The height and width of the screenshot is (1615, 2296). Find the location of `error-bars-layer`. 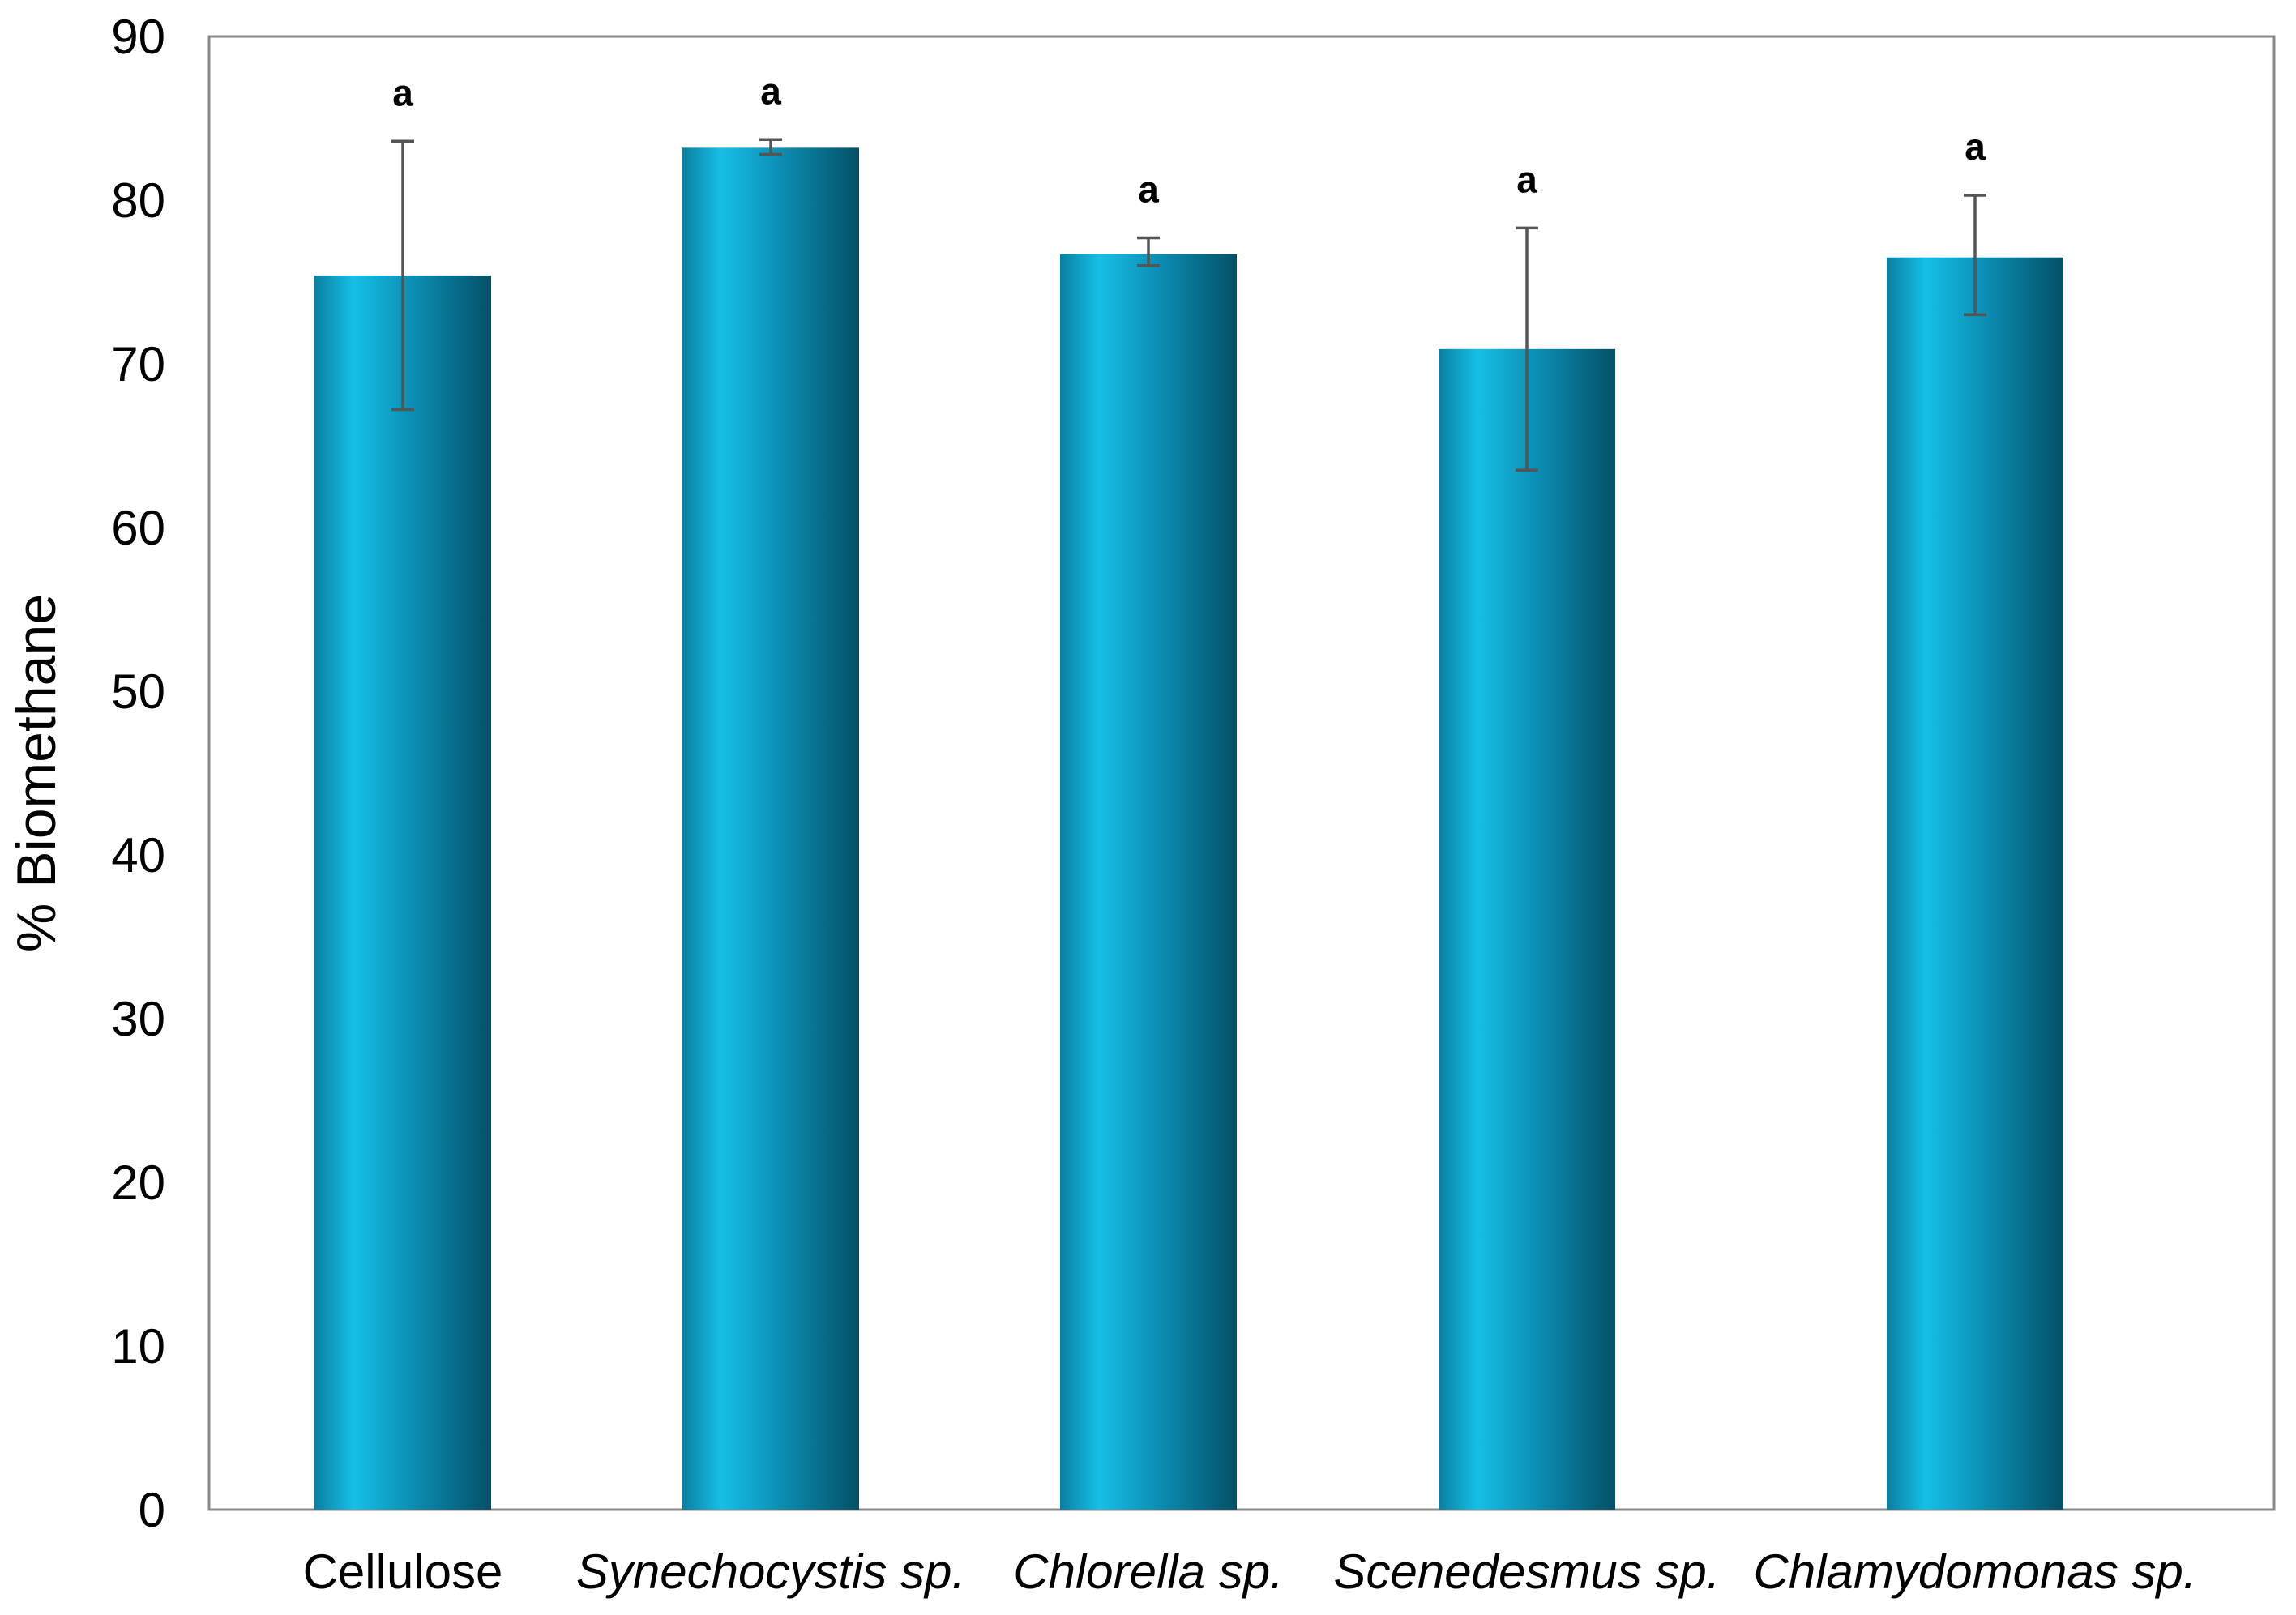

error-bars-layer is located at coordinates (1188, 305).